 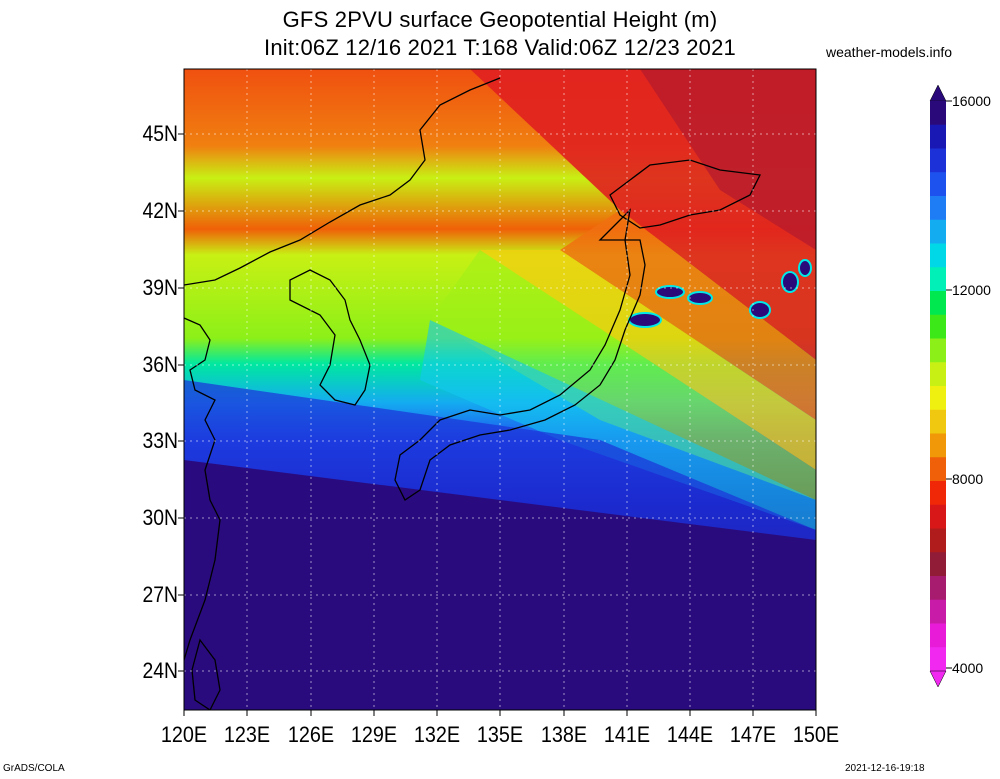 I want to click on lat-label: 30N, so click(x=160, y=517).